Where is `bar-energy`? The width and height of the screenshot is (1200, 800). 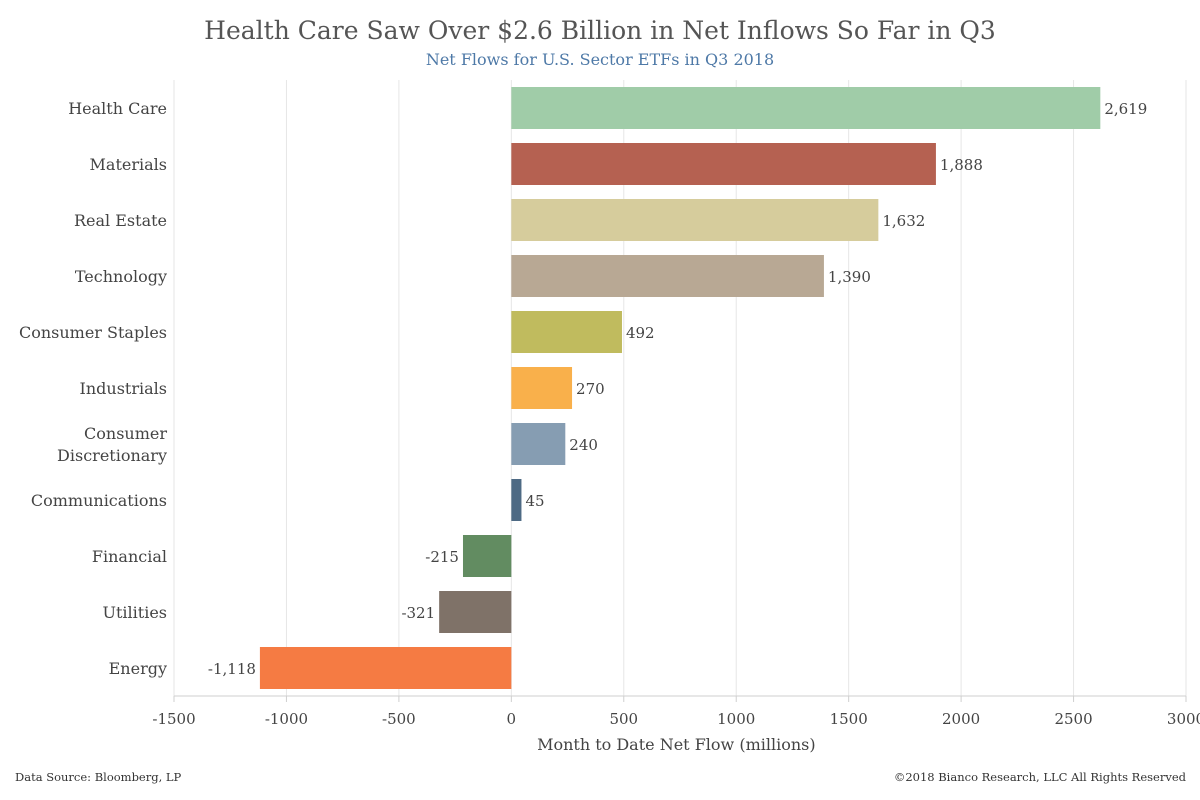 bar-energy is located at coordinates (385, 668).